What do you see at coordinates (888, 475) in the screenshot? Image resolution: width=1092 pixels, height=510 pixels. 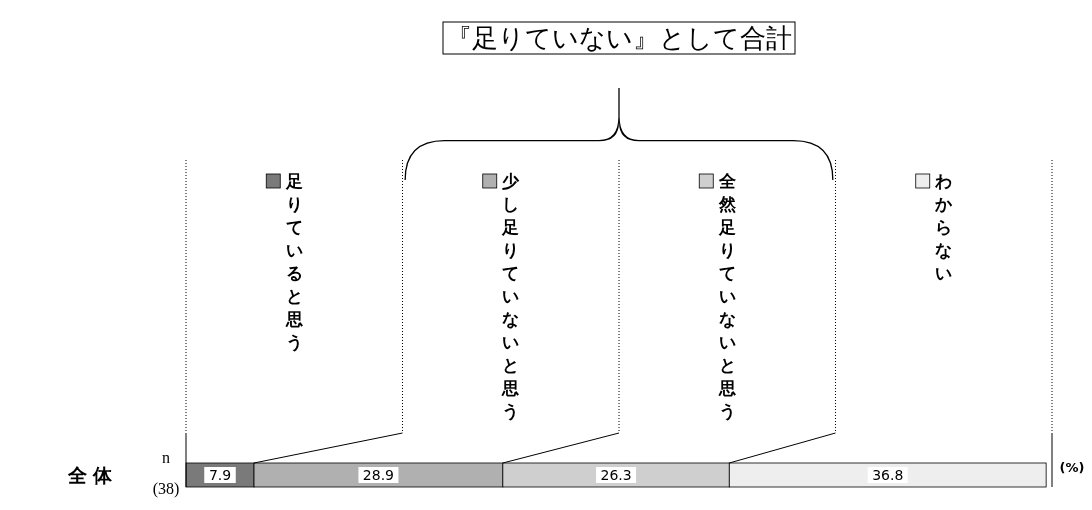 I see `data-label: 36.8` at bounding box center [888, 475].